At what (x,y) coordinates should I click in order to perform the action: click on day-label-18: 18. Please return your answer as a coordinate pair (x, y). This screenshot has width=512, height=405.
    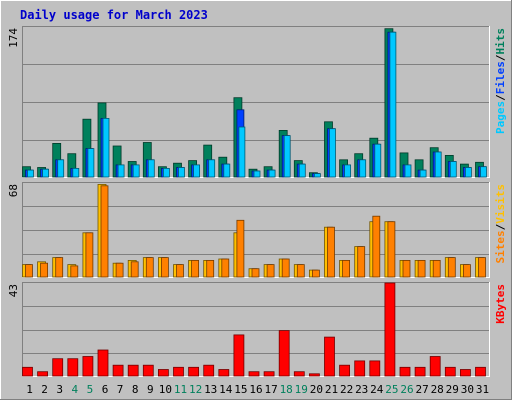
    Looking at the image, I should click on (286, 389).